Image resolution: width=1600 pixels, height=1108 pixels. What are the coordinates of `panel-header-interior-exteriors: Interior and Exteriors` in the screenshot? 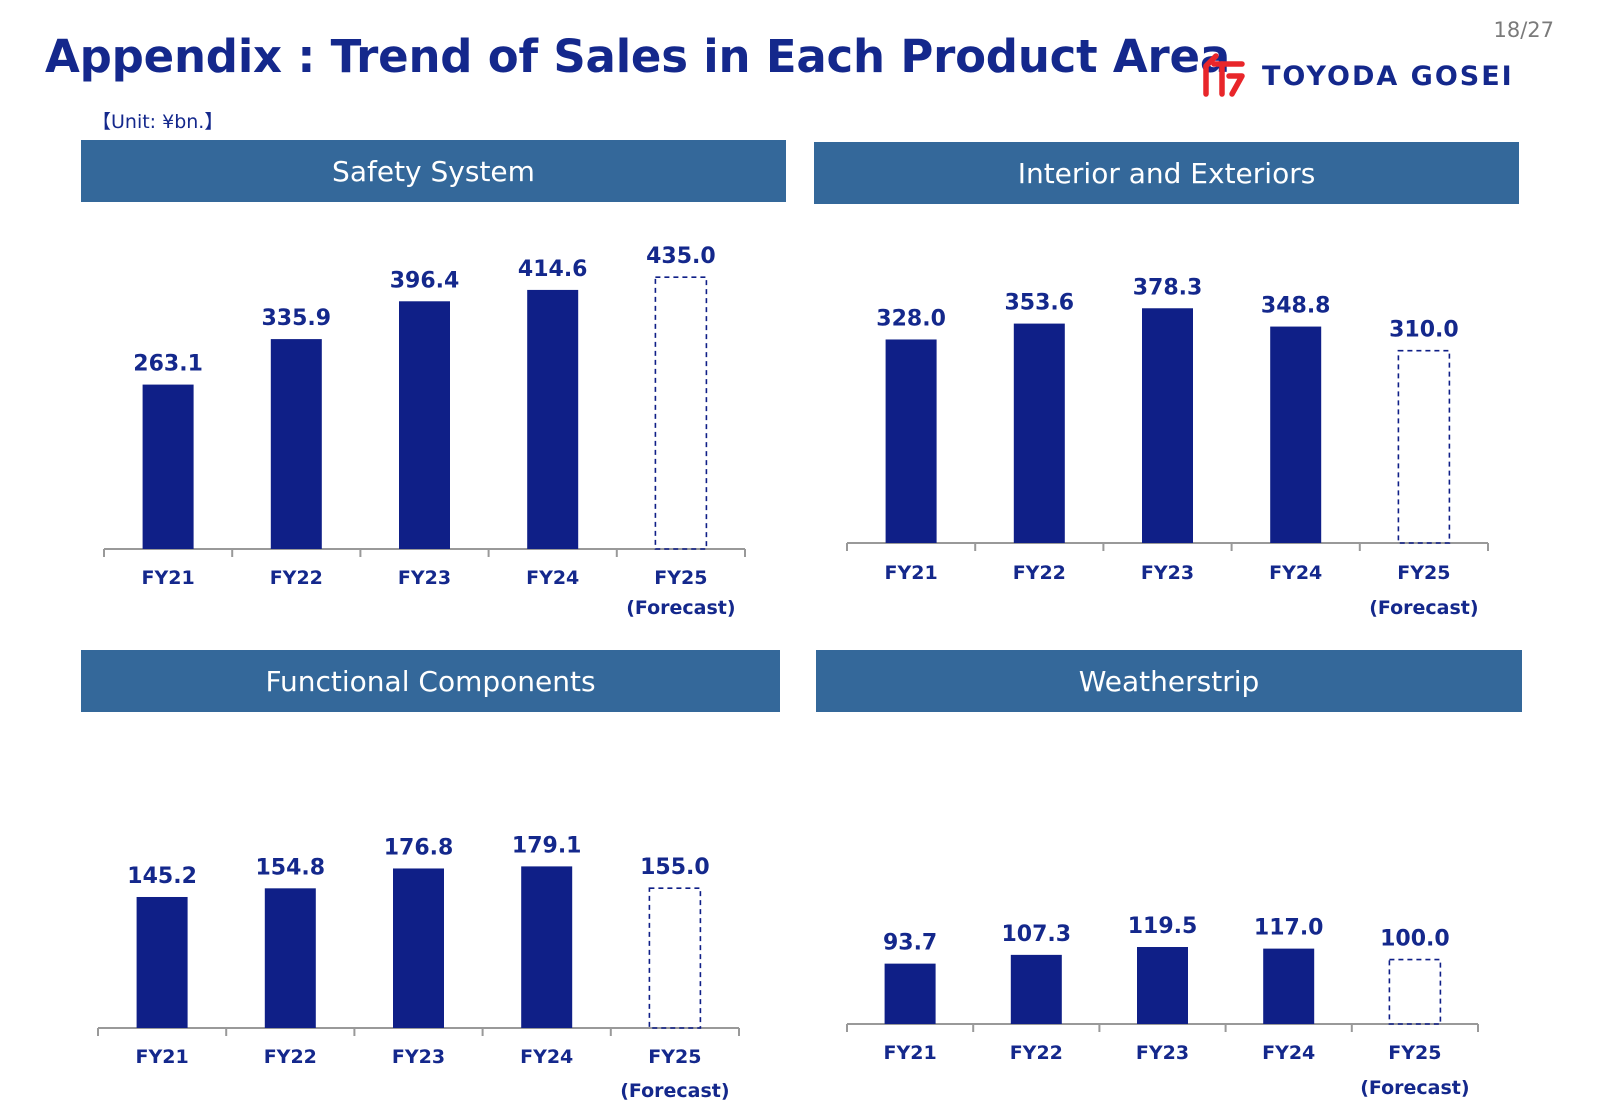 It's located at (1166, 173).